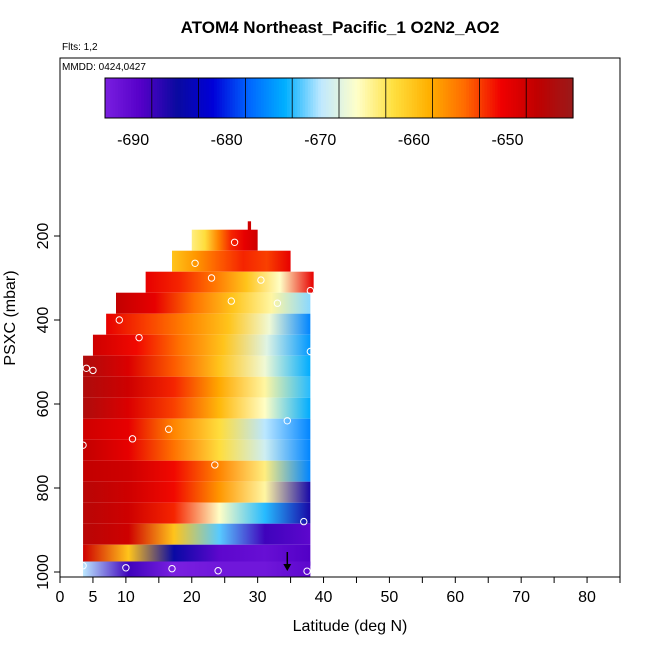  Describe the element at coordinates (43, 572) in the screenshot. I see `y-tick-label: 1000` at that location.